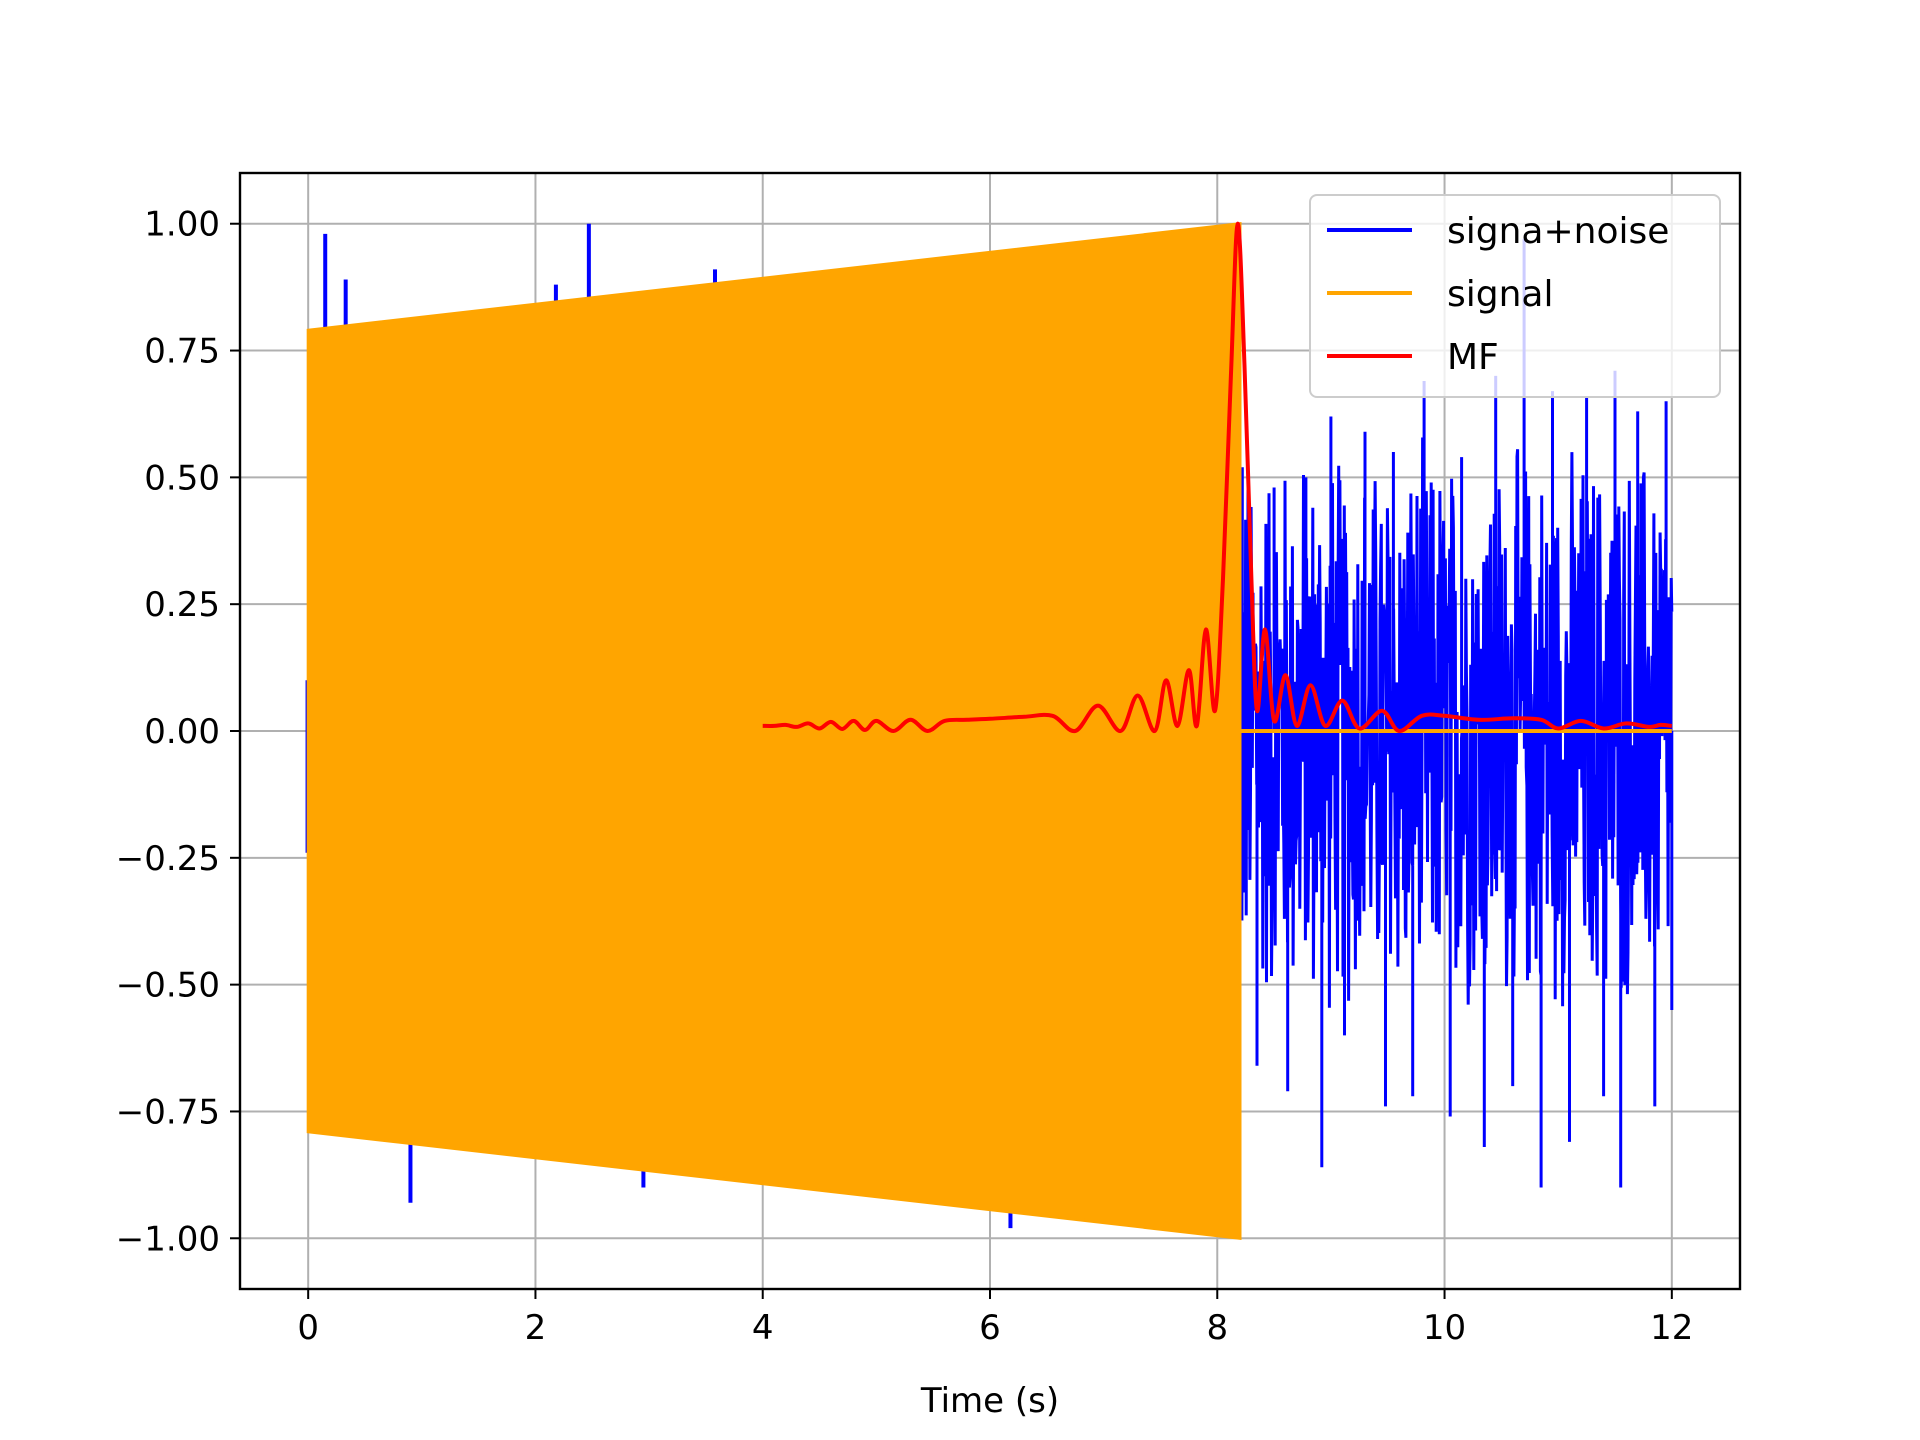  Describe the element at coordinates (989, 1401) in the screenshot. I see `x-axis-label: Time (s)` at that location.